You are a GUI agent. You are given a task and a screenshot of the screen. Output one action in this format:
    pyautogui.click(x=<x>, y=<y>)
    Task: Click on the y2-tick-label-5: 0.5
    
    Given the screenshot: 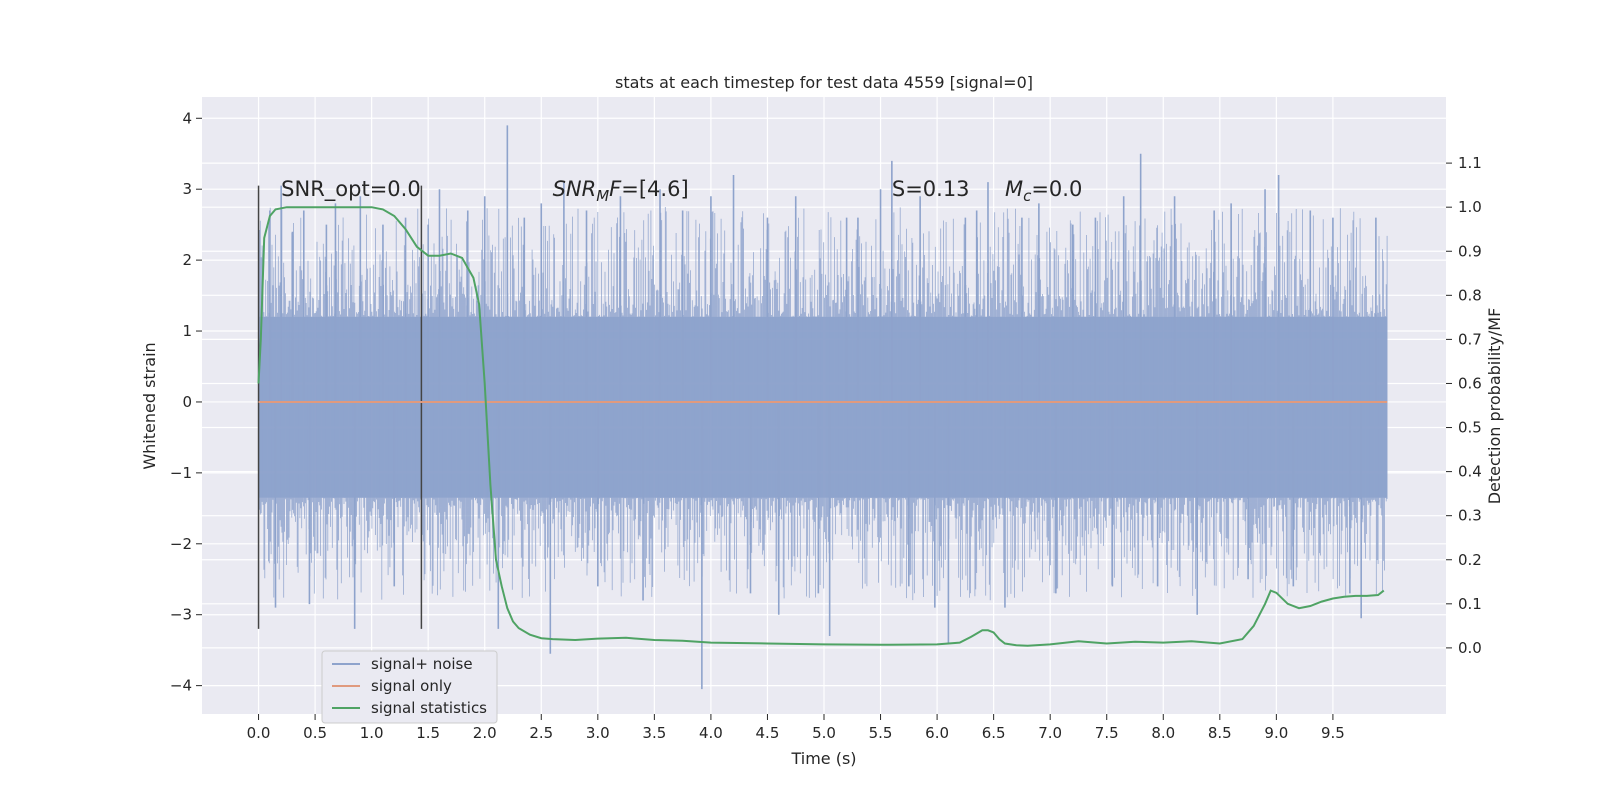 What is the action you would take?
    pyautogui.click(x=1470, y=428)
    